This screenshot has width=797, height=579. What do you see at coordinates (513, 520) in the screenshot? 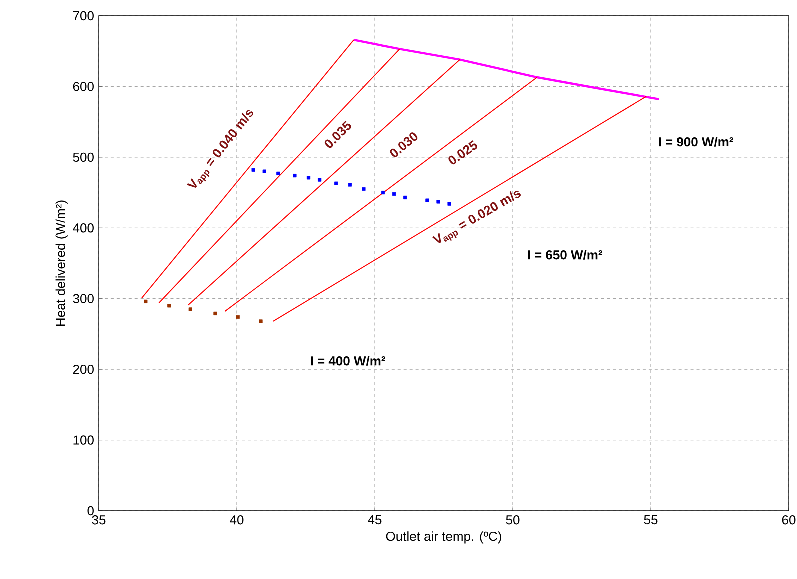
I see `x-tick-label: 50` at bounding box center [513, 520].